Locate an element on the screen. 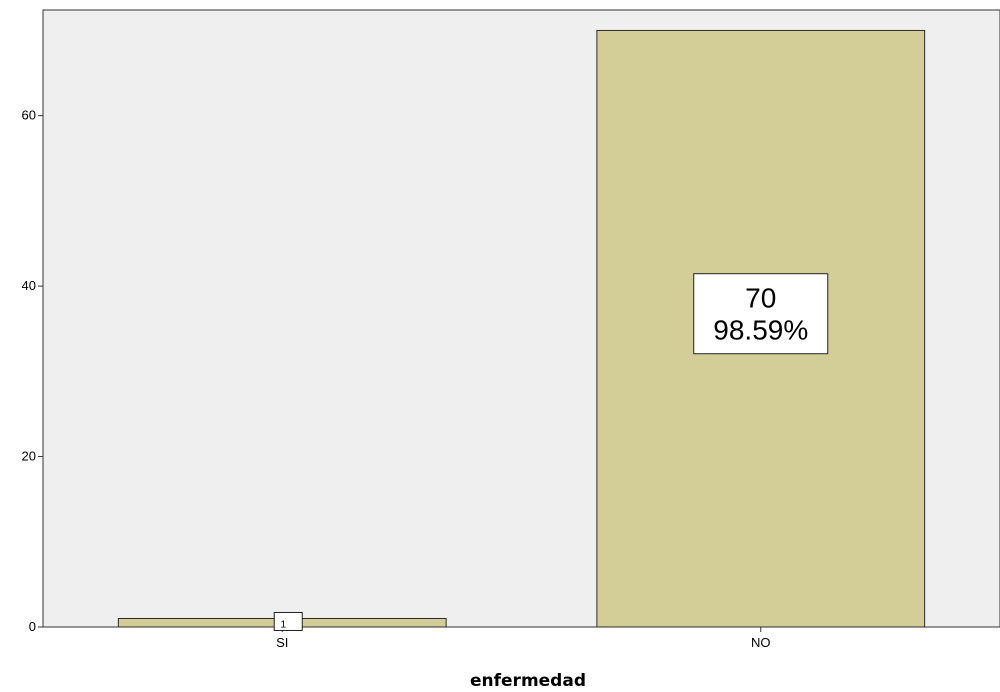 This screenshot has height=692, width=1000. x-tick-label-si: SI is located at coordinates (282, 642).